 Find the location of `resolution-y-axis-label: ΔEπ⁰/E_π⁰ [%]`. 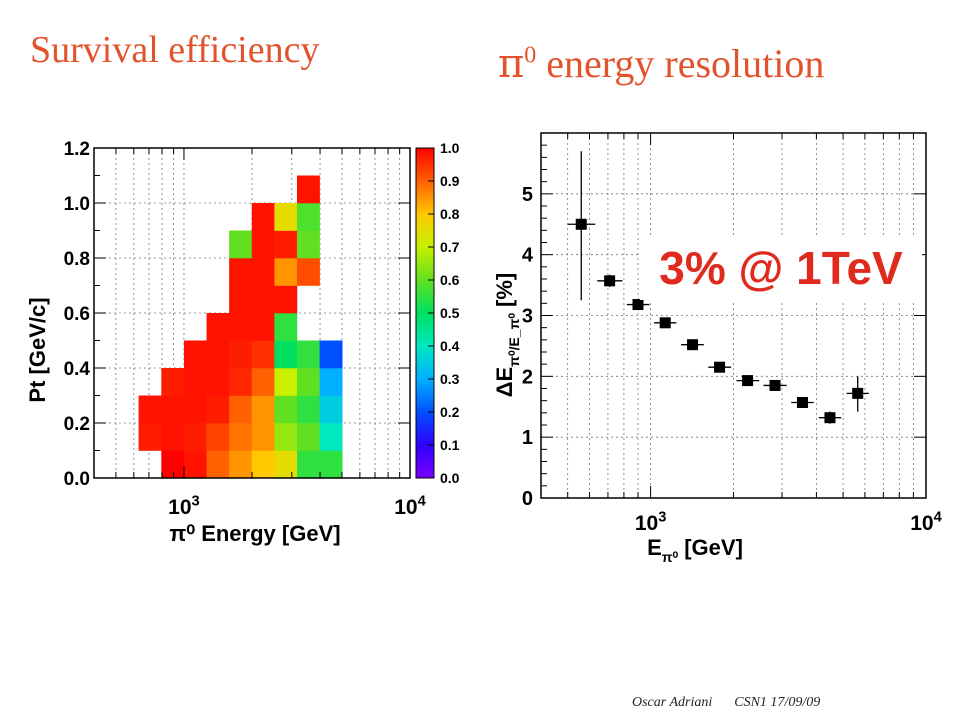

resolution-y-axis-label: ΔEπ⁰/E_π⁰ [%] is located at coordinates (507, 335).